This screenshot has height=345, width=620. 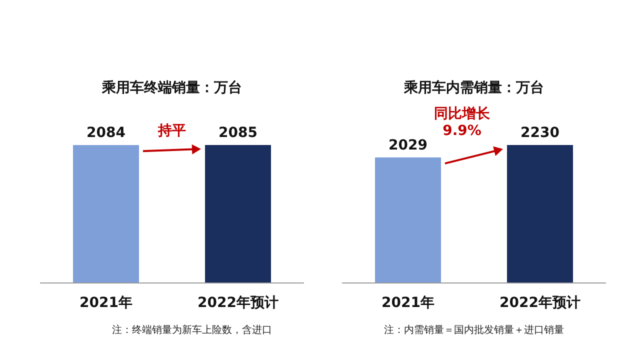 What do you see at coordinates (106, 133) in the screenshot?
I see `data-label: 2084` at bounding box center [106, 133].